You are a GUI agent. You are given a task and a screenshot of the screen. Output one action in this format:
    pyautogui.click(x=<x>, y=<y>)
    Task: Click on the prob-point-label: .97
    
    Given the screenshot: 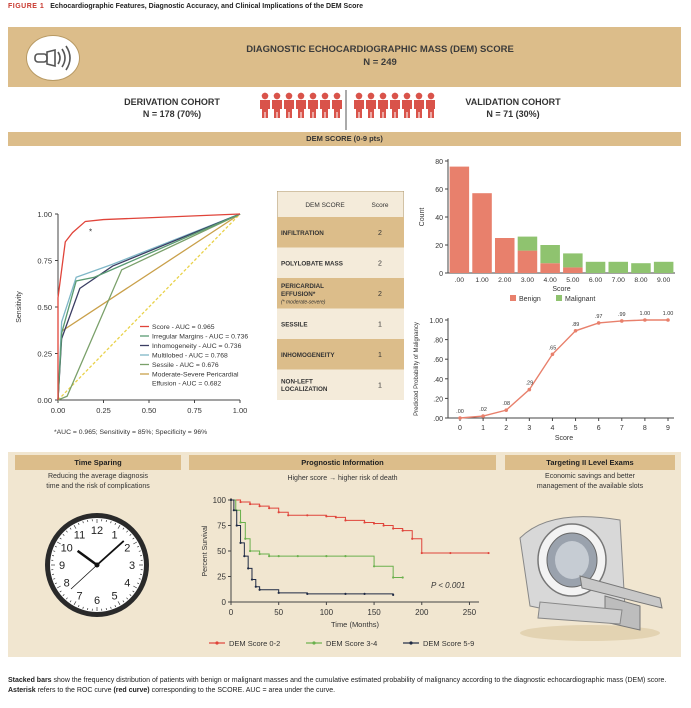 What is the action you would take?
    pyautogui.click(x=599, y=317)
    